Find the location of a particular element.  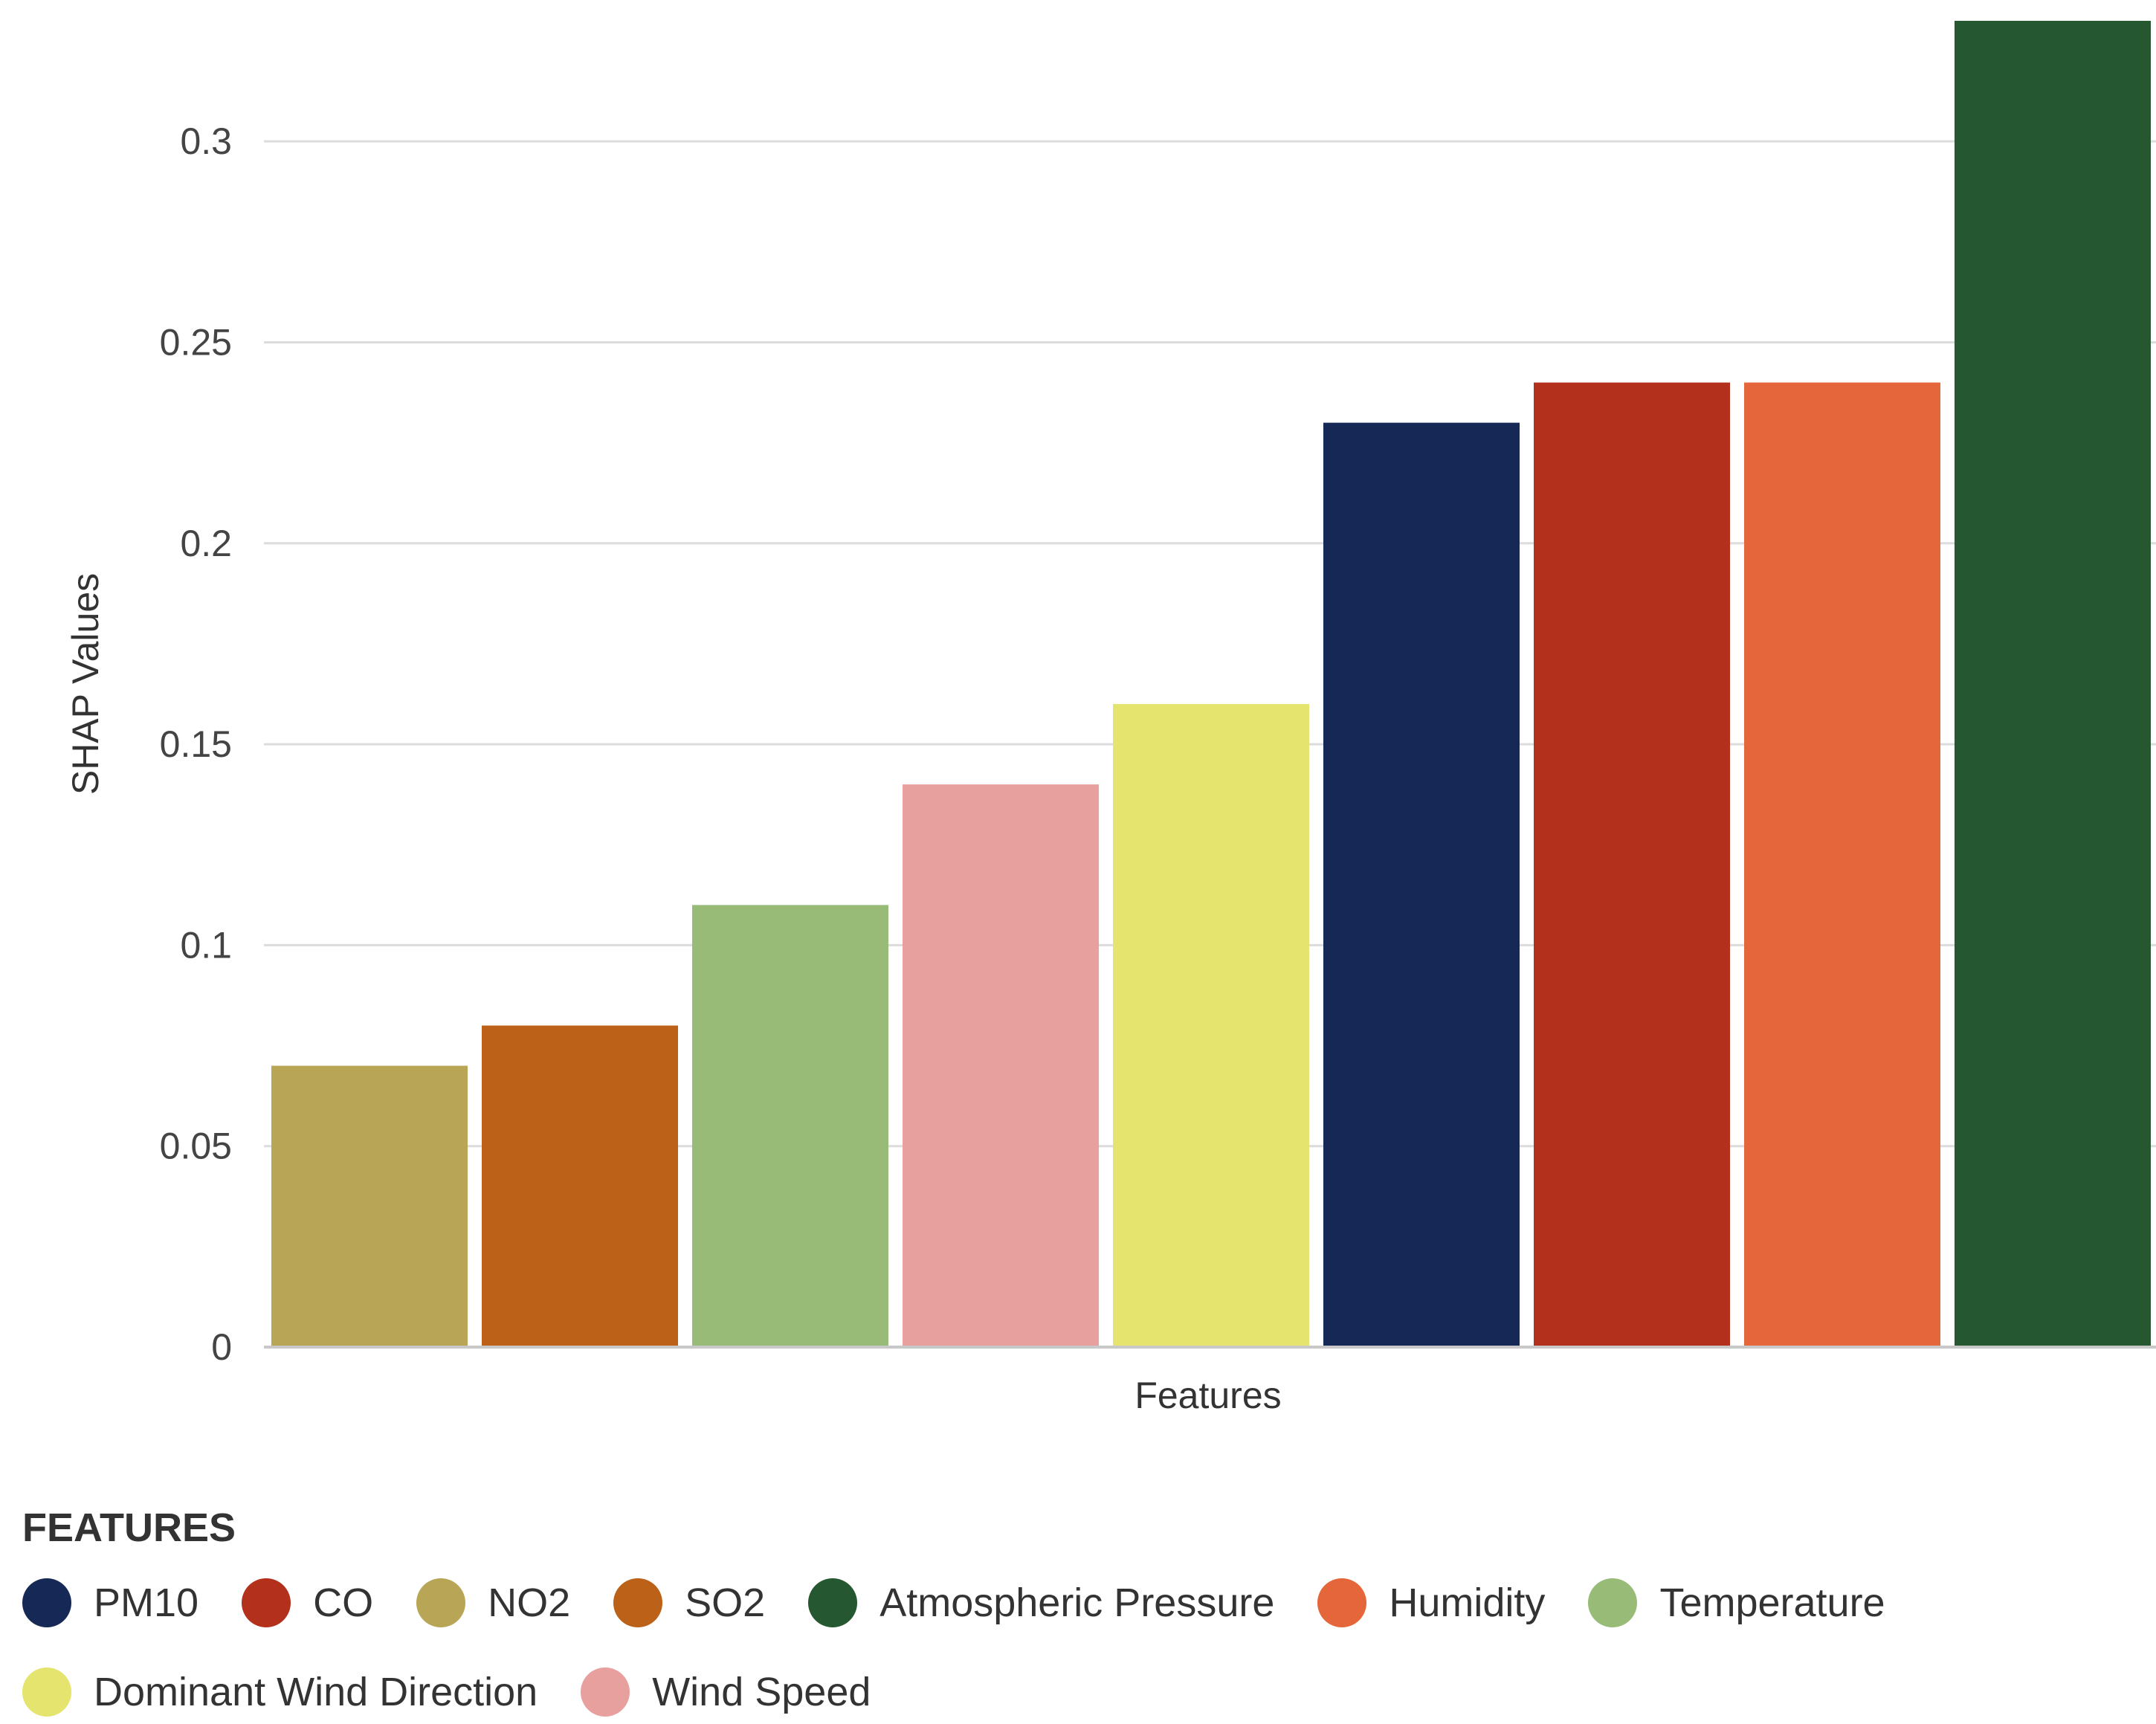

legend-item-so2: SO2 is located at coordinates (689, 1603).